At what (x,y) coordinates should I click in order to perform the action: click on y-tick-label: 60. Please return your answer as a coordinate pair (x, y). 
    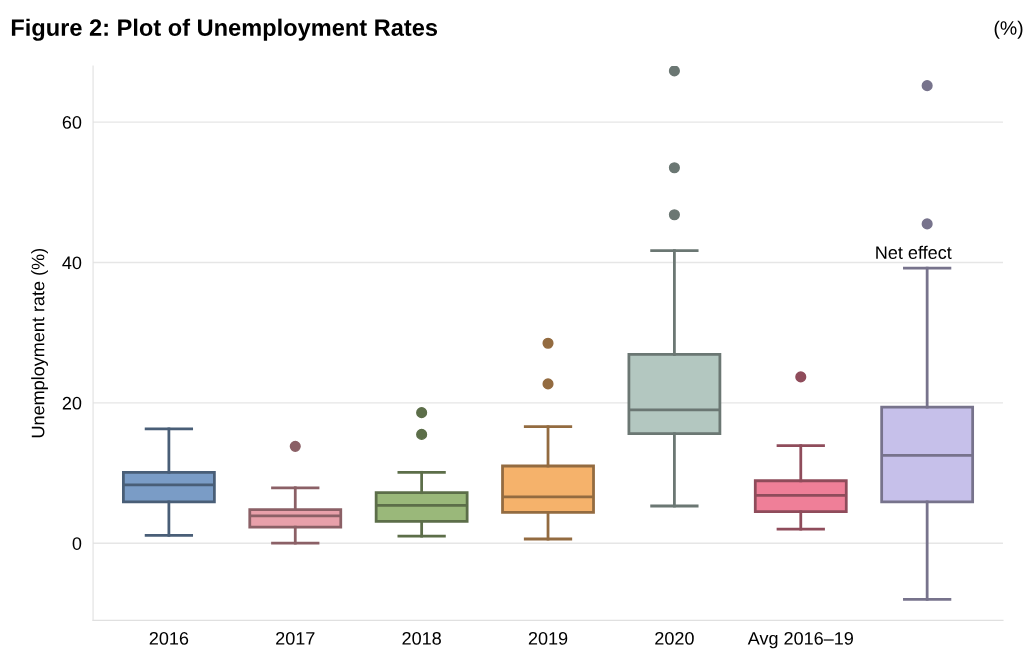
    Looking at the image, I should click on (72, 122).